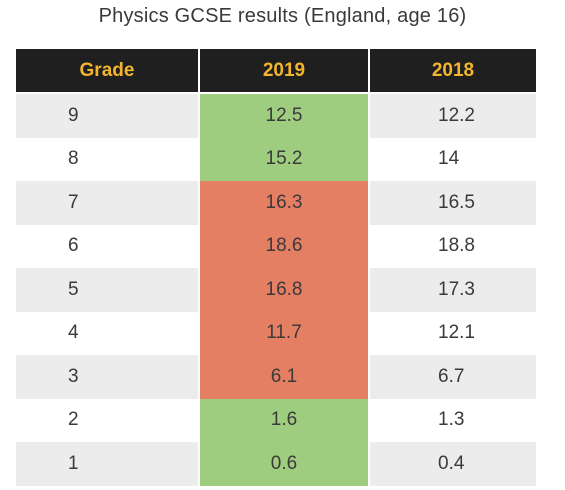  Describe the element at coordinates (107, 159) in the screenshot. I see `grade-cell: 8` at that location.